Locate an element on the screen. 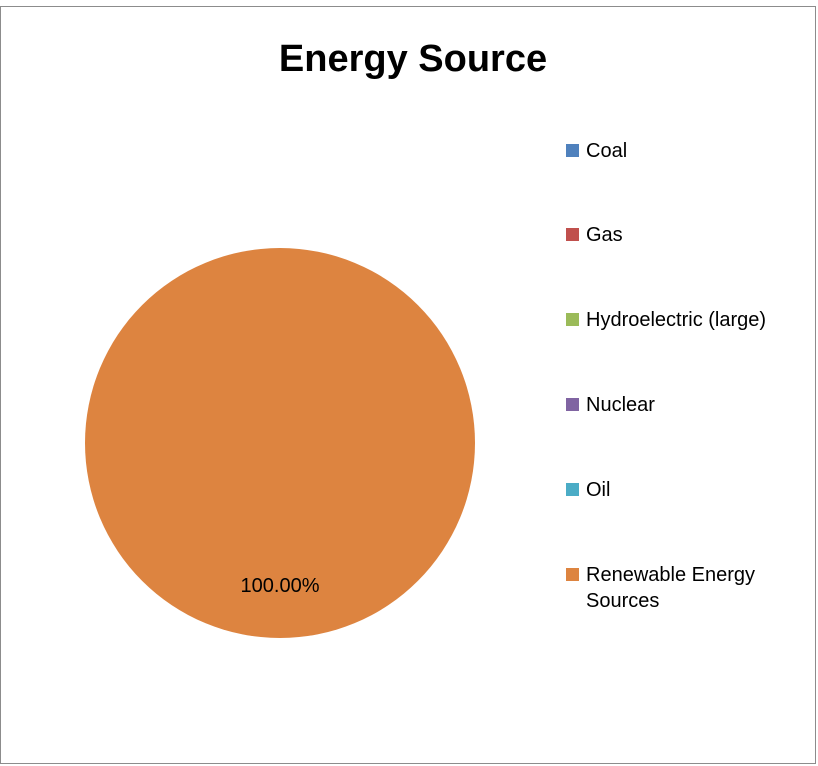  legend-label-renewable-energy-sources: Renewable Energy Sources is located at coordinates (670, 588).